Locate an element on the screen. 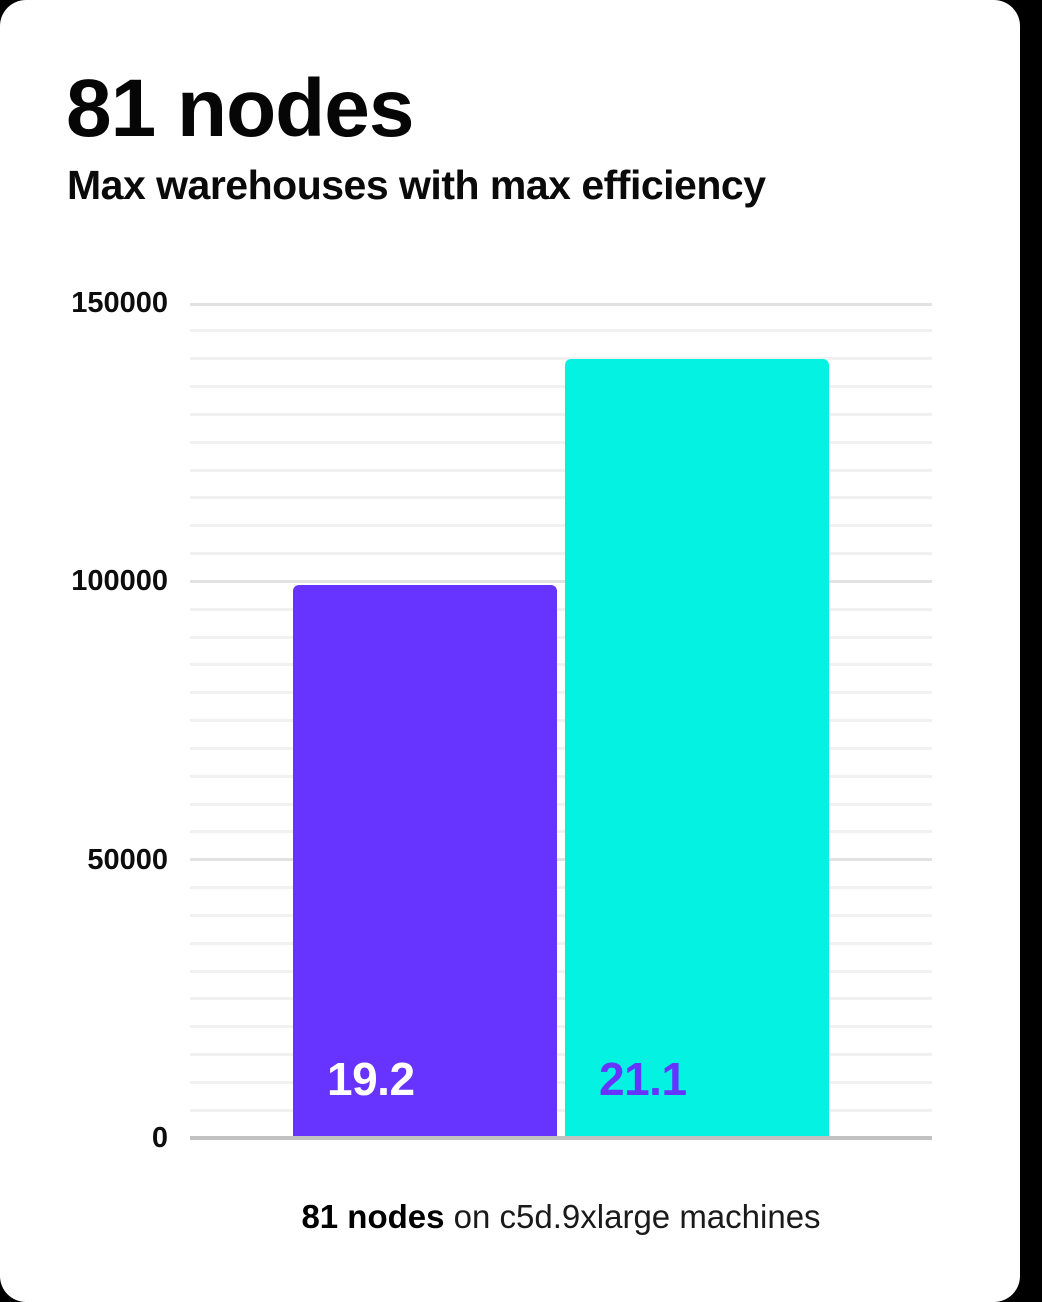 The image size is (1042, 1302). page-title: 81 nodes is located at coordinates (240, 108).